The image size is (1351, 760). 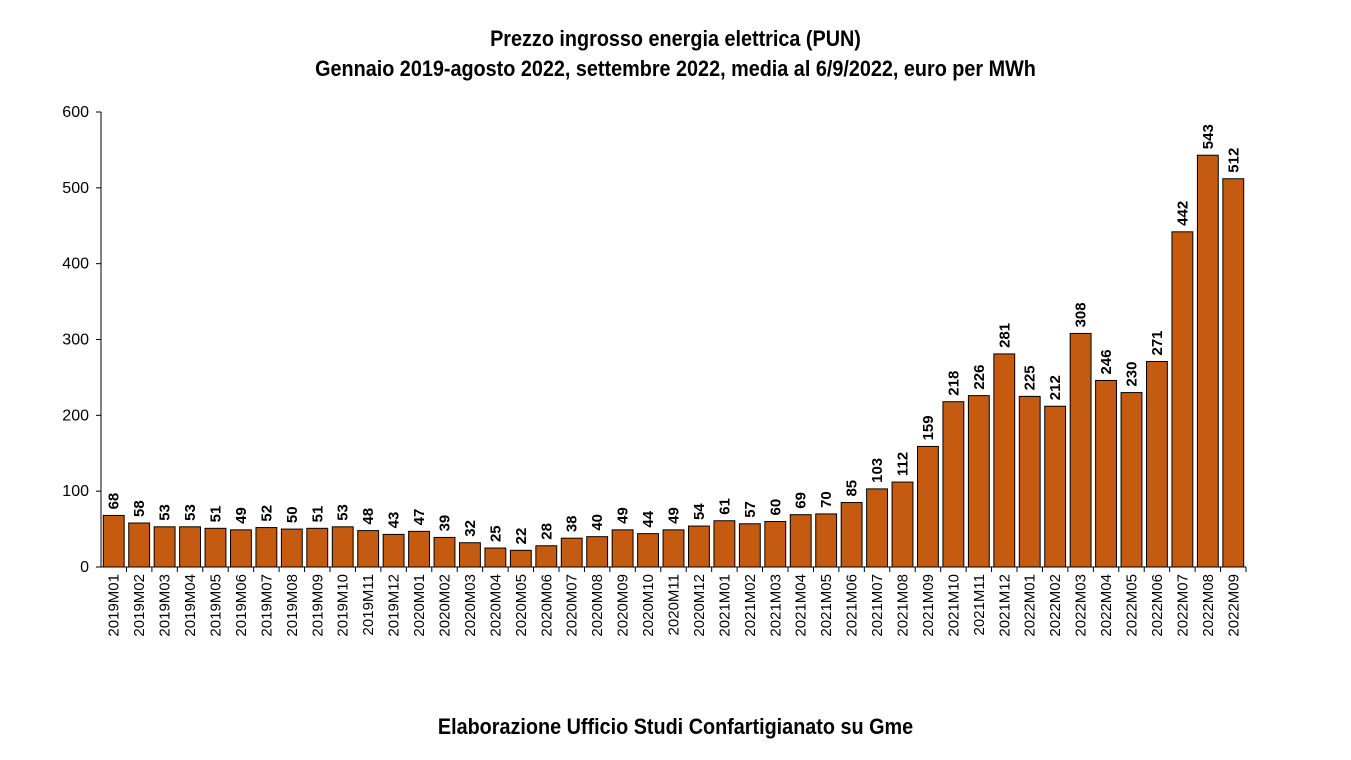 I want to click on x-tick-label: 2022M09, so click(x=1233, y=605).